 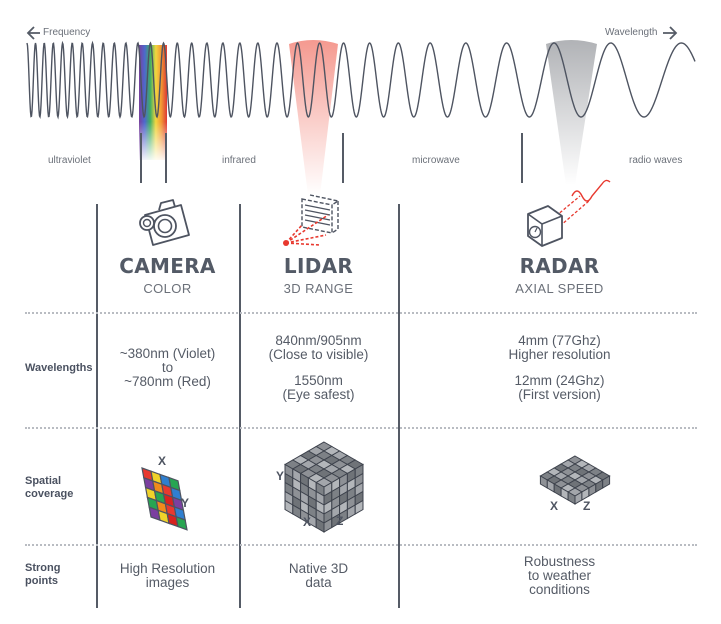 What do you see at coordinates (307, 522) in the screenshot?
I see `lidar-axis-x: X` at bounding box center [307, 522].